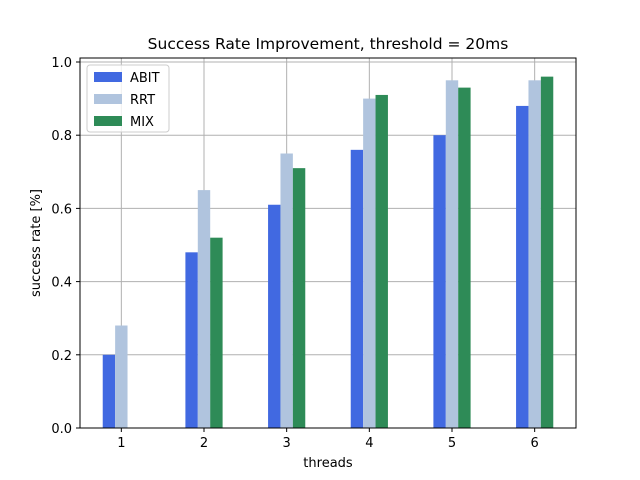 This screenshot has height=480, width=640. Describe the element at coordinates (61, 356) in the screenshot. I see `y-tick-label: 0.2` at that location.